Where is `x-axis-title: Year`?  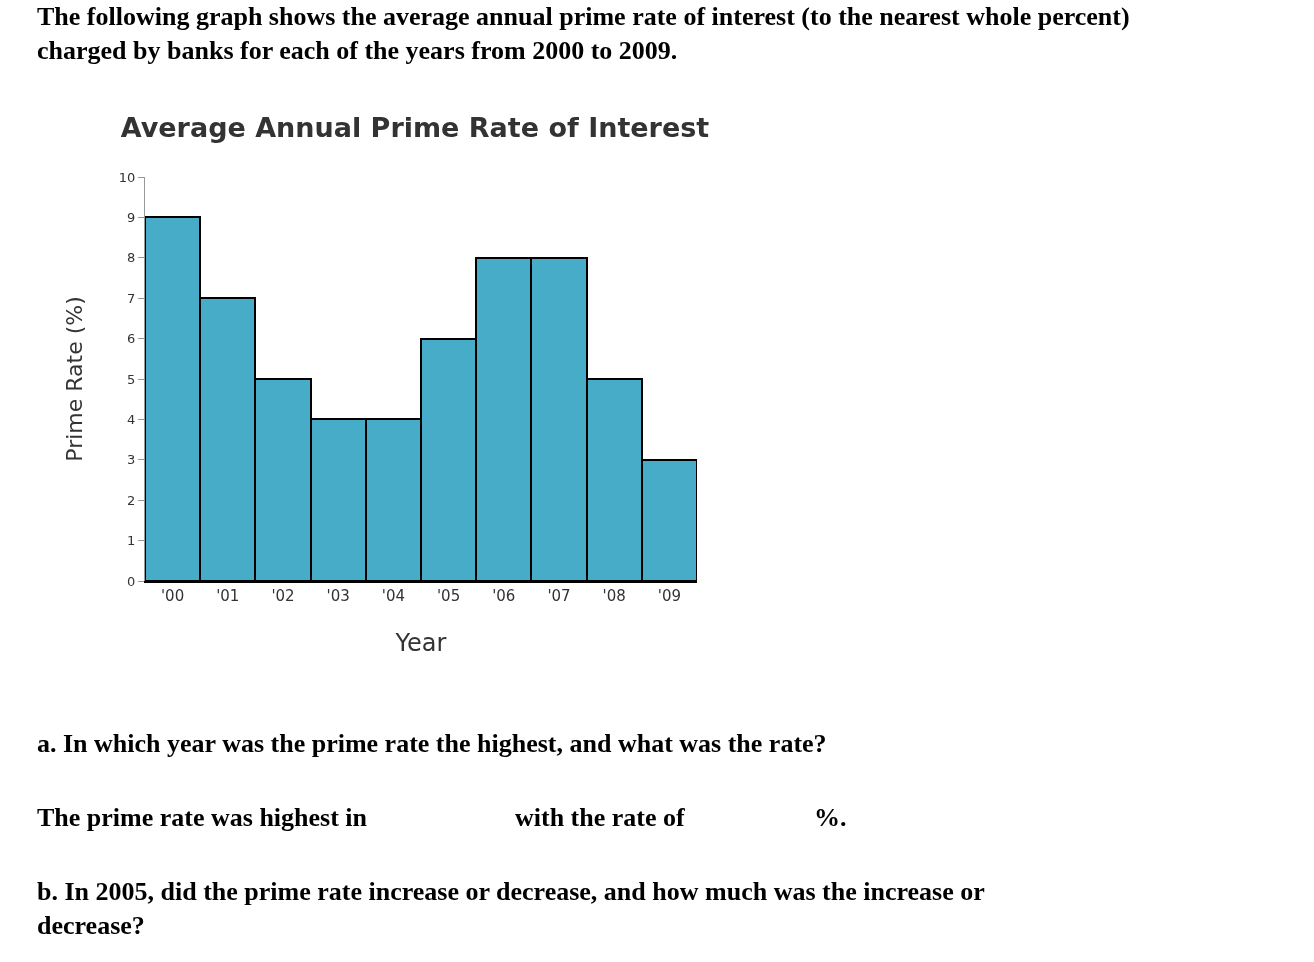 x-axis-title: Year is located at coordinates (420, 642).